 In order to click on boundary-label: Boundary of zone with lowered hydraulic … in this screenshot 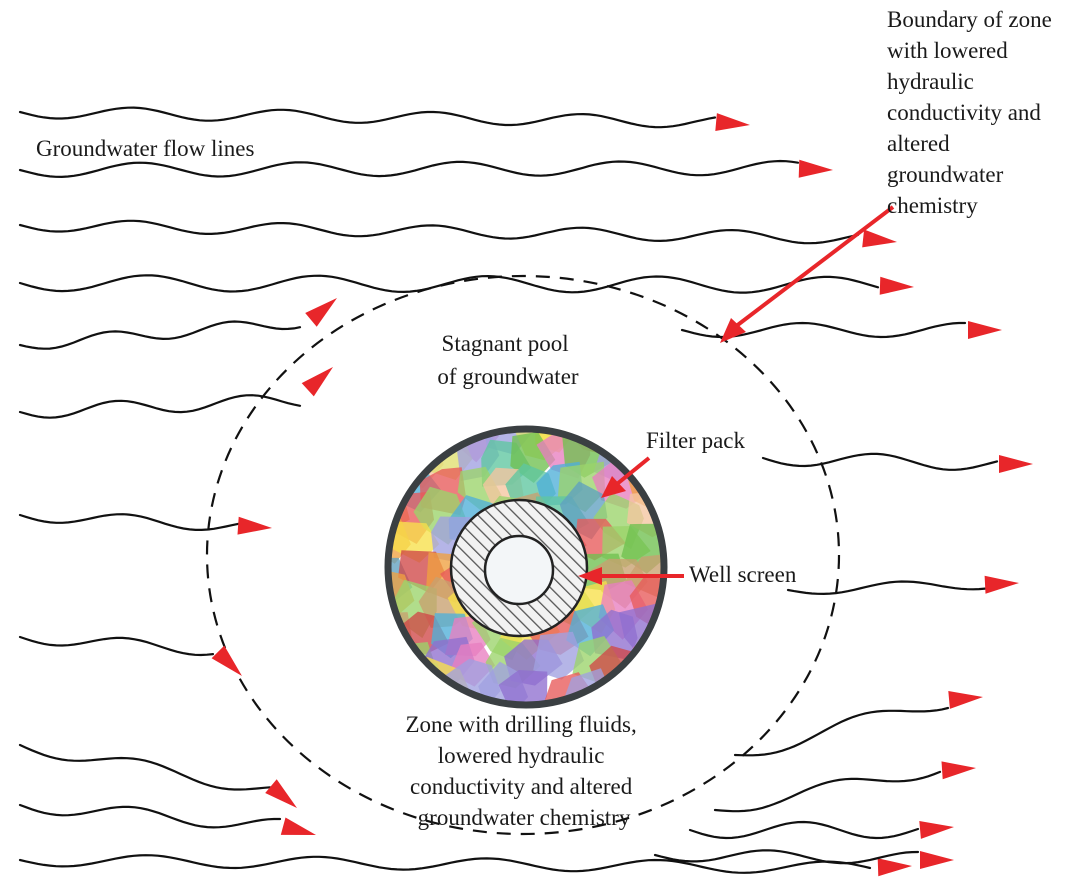, I will do `click(972, 112)`.